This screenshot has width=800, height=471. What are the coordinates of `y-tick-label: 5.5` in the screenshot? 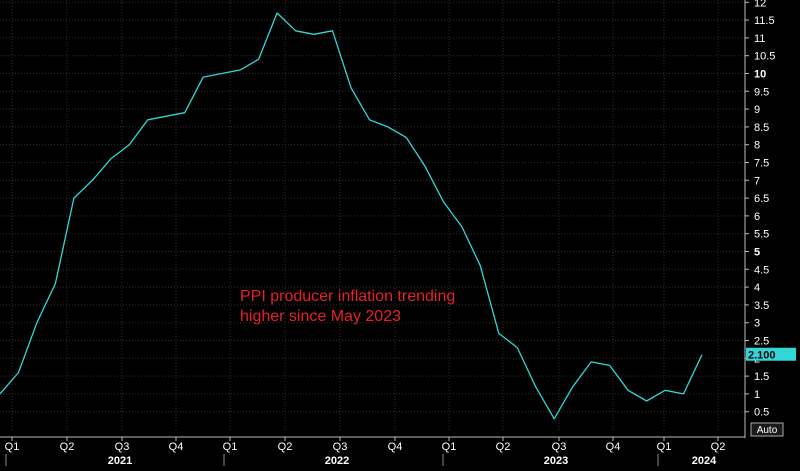 It's located at (761, 235).